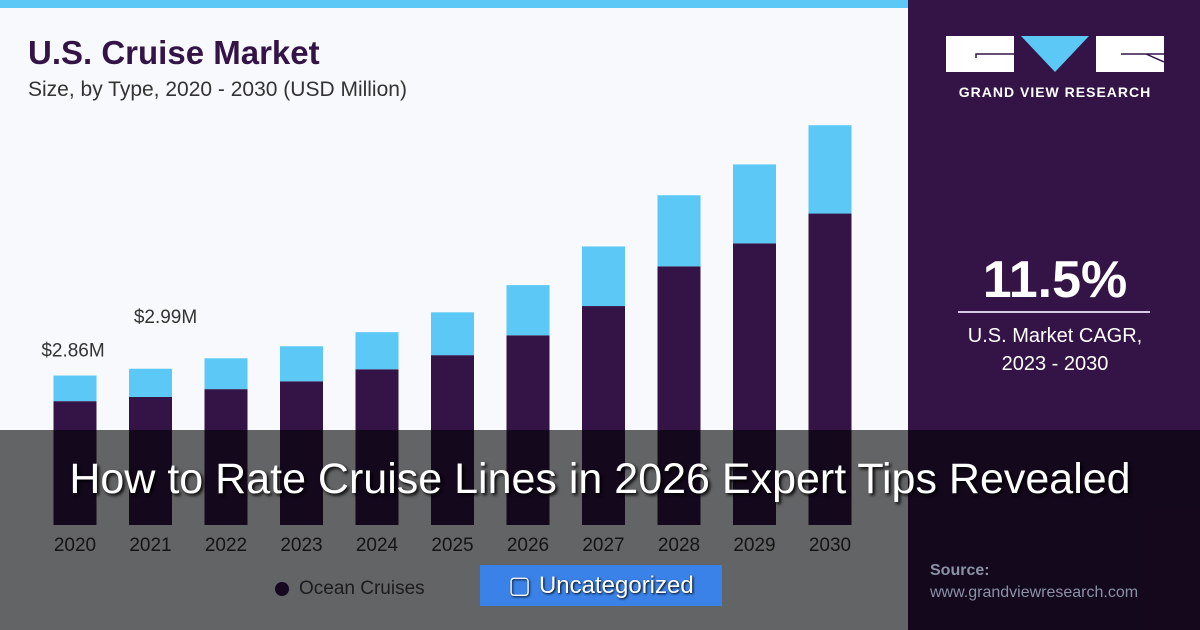  I want to click on cagr-label-line1: U.S. Market CAGR,, so click(1055, 336).